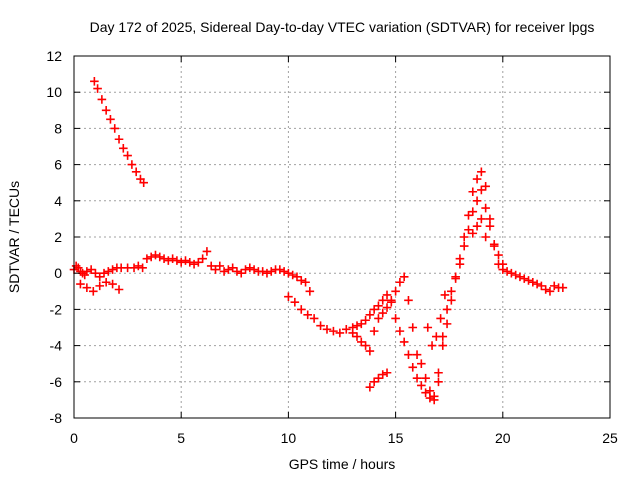 The image size is (640, 480). What do you see at coordinates (56, 346) in the screenshot?
I see `y-tick-label: -4` at bounding box center [56, 346].